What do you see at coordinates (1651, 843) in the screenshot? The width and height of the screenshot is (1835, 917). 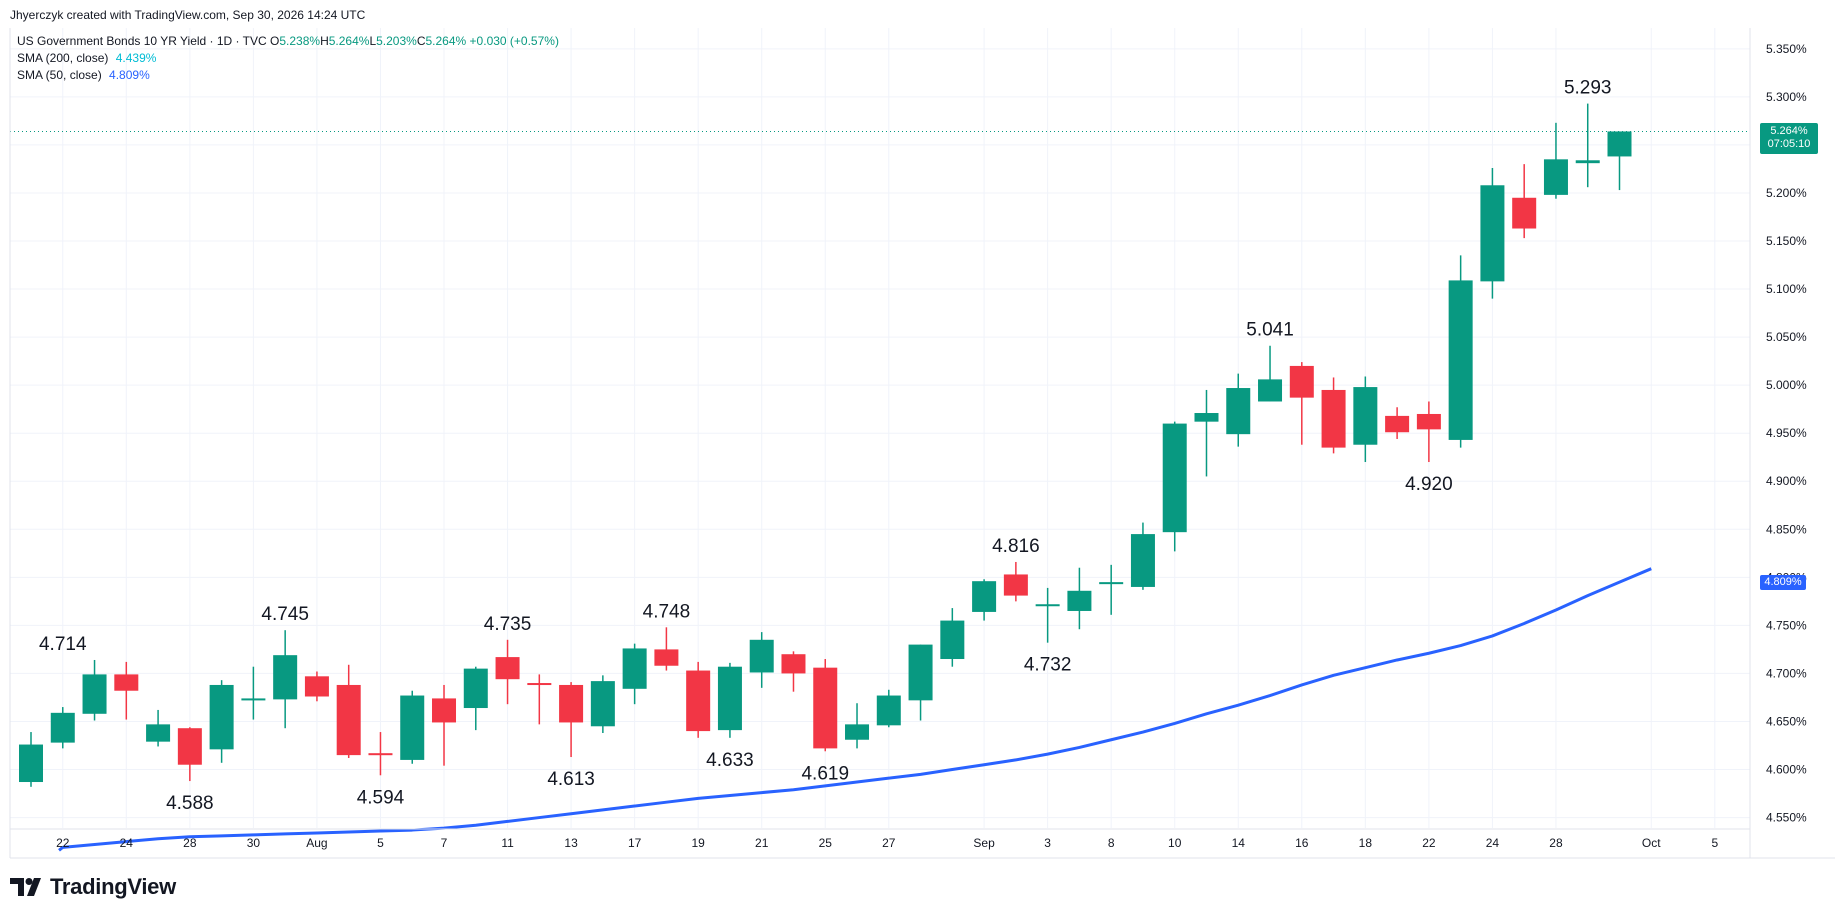 I see `x-tick-label: Oct` at bounding box center [1651, 843].